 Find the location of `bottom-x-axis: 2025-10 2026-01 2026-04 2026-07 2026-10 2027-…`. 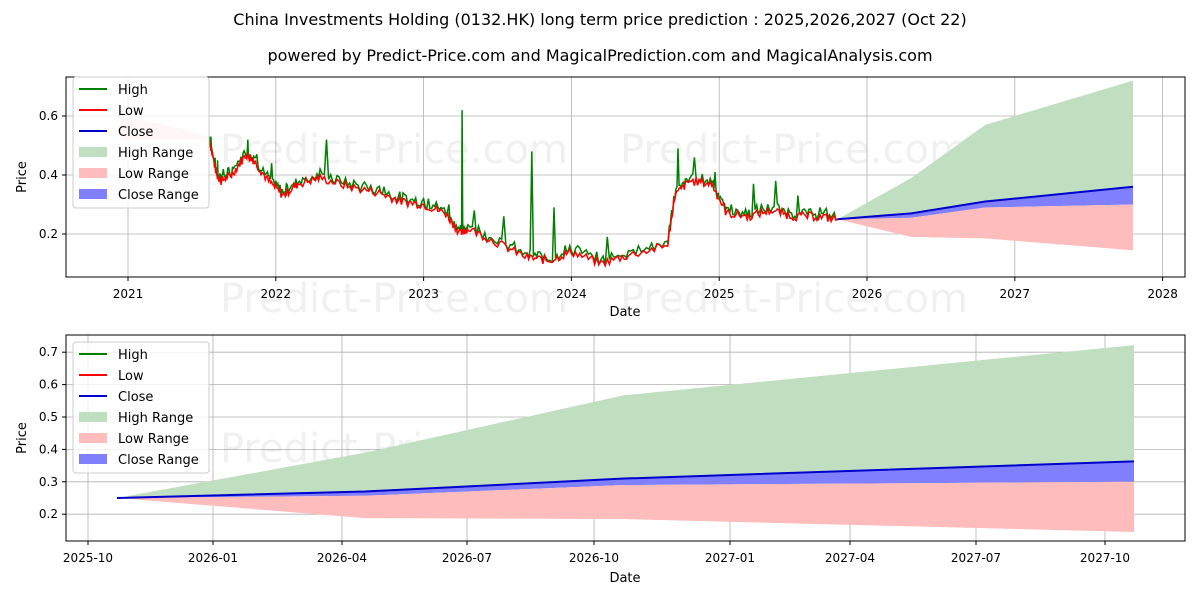

bottom-x-axis: 2025-10 2026-01 2026-04 2026-07 2026-10 2027-… is located at coordinates (596, 553).